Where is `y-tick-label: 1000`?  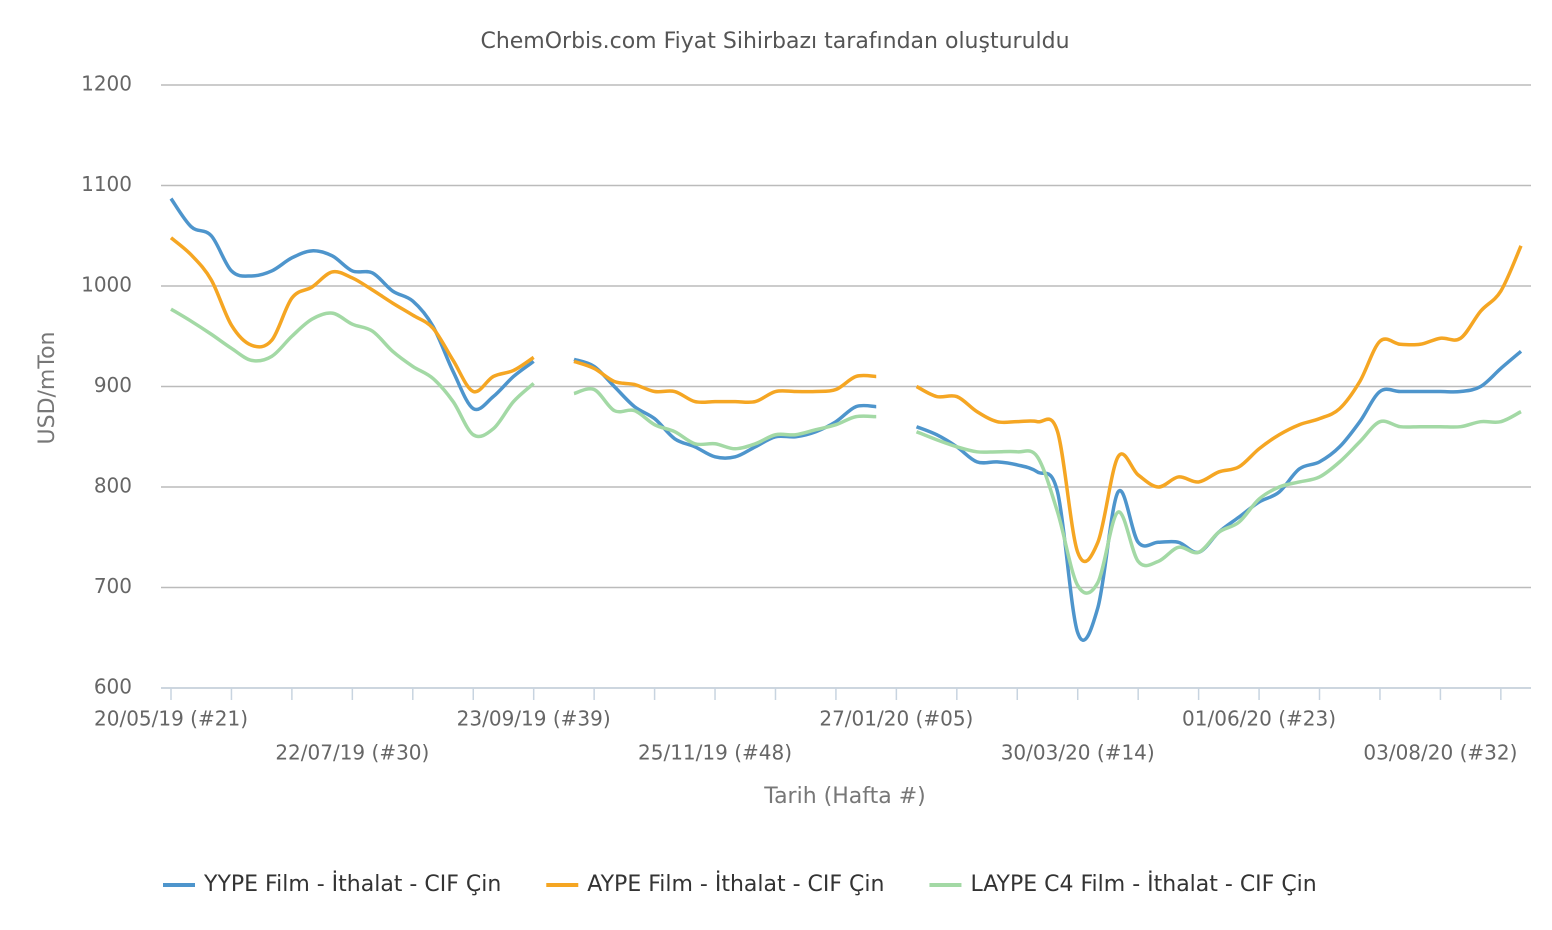
y-tick-label: 1000 is located at coordinates (106, 285).